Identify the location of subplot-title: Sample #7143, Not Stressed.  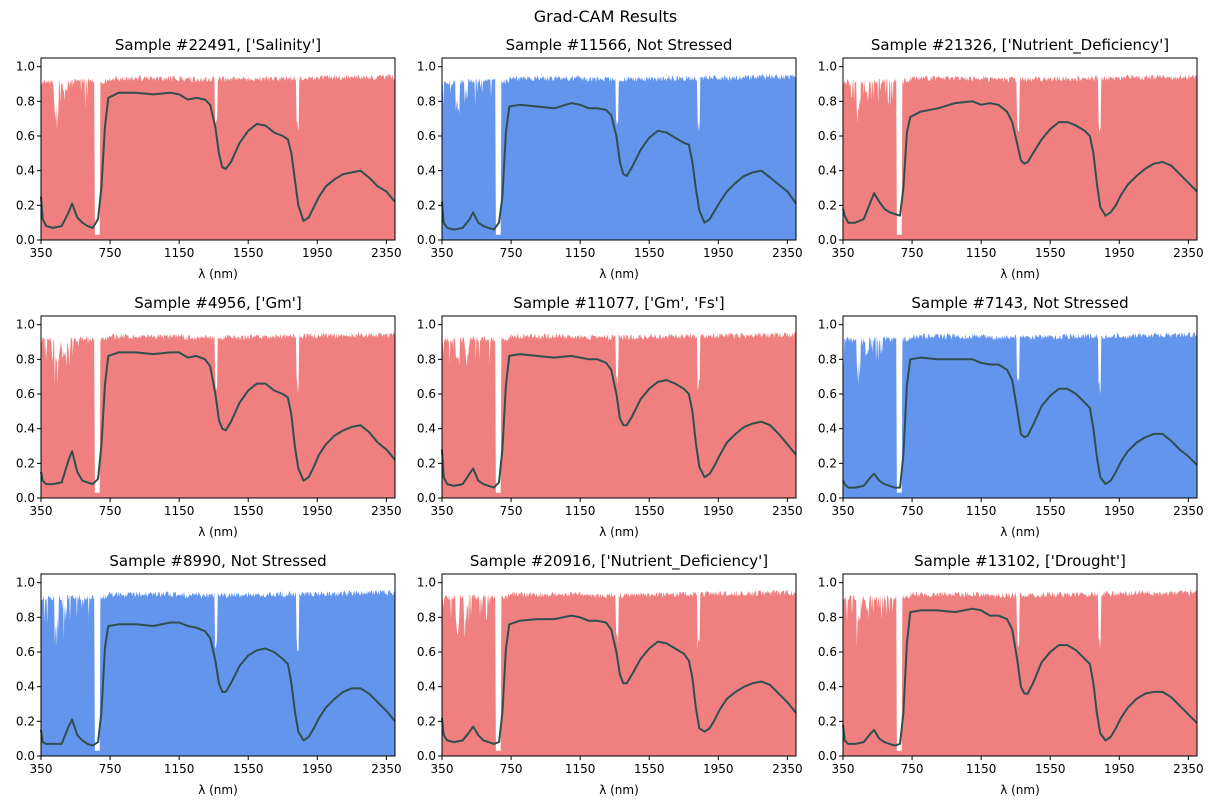
(1019, 303).